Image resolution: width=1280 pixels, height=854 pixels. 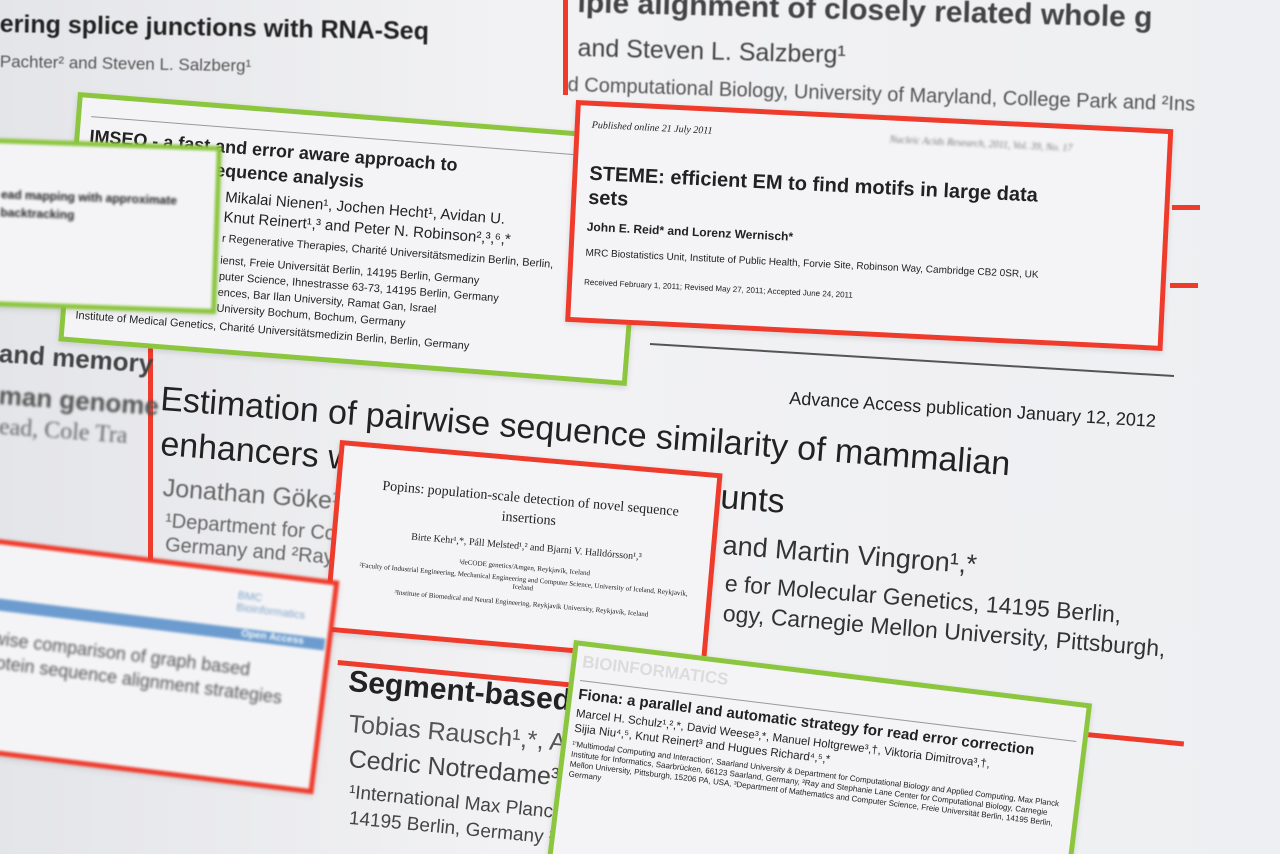 What do you see at coordinates (652, 128) in the screenshot?
I see `card-published: Published online 21 July 2011` at bounding box center [652, 128].